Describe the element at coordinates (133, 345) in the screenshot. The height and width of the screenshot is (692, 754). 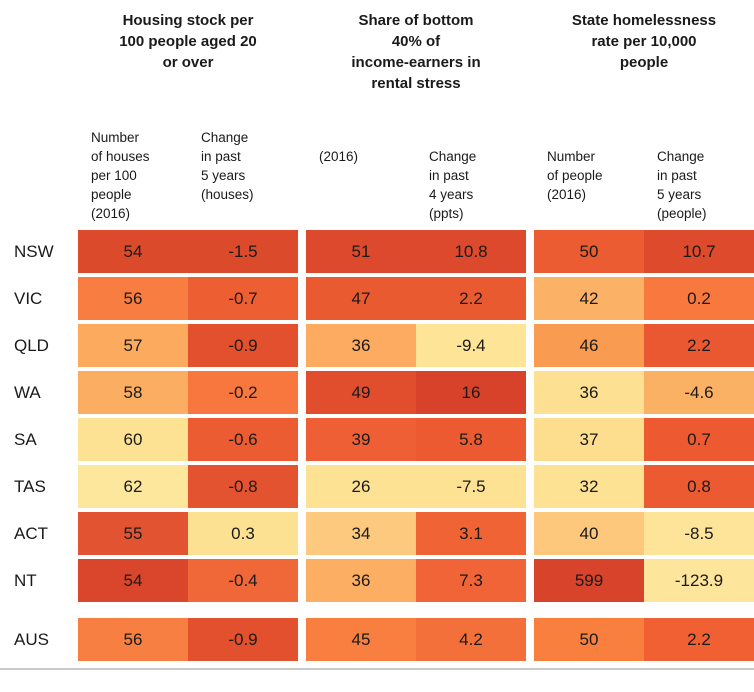
I see `heatmap-cell: 57` at that location.